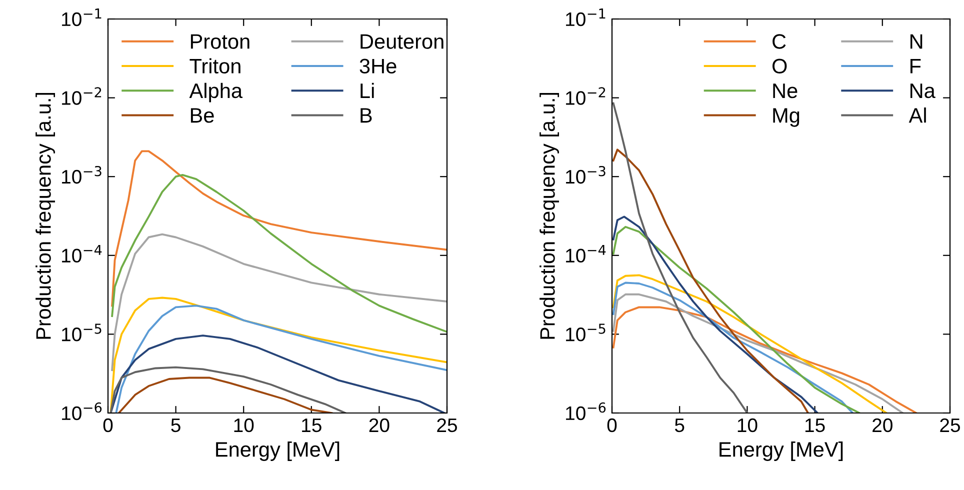  Describe the element at coordinates (378, 66) in the screenshot. I see `legend-label: 3He` at that location.